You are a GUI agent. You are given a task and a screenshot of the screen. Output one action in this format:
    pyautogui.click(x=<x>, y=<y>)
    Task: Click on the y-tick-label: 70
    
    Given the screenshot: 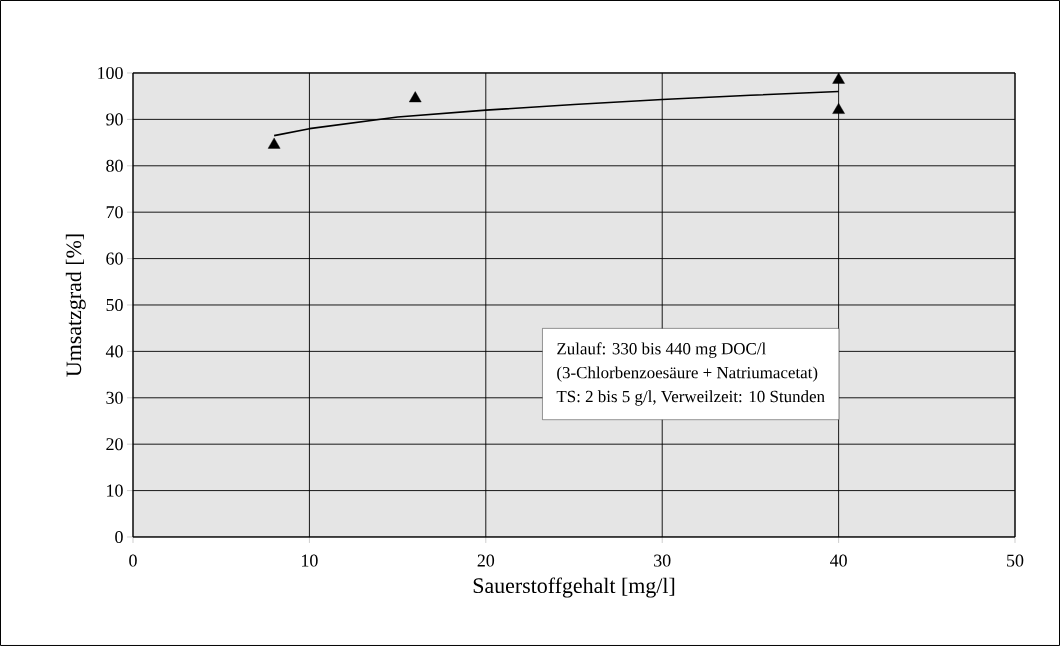 What is the action you would take?
    pyautogui.click(x=114, y=212)
    